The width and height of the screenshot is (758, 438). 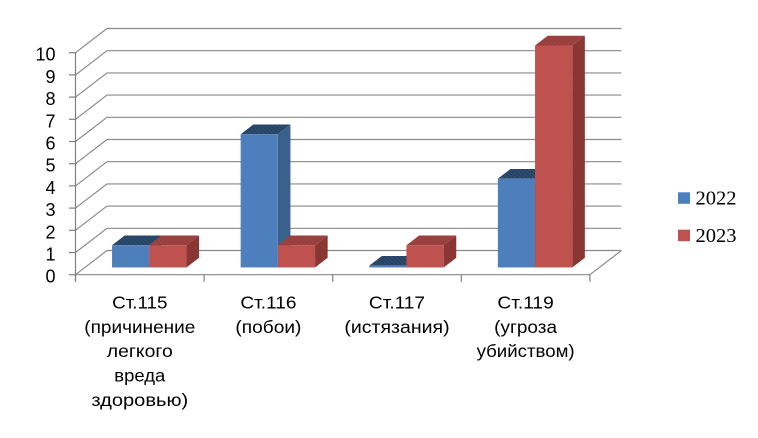 I want to click on svg-text: 6, so click(x=50, y=144).